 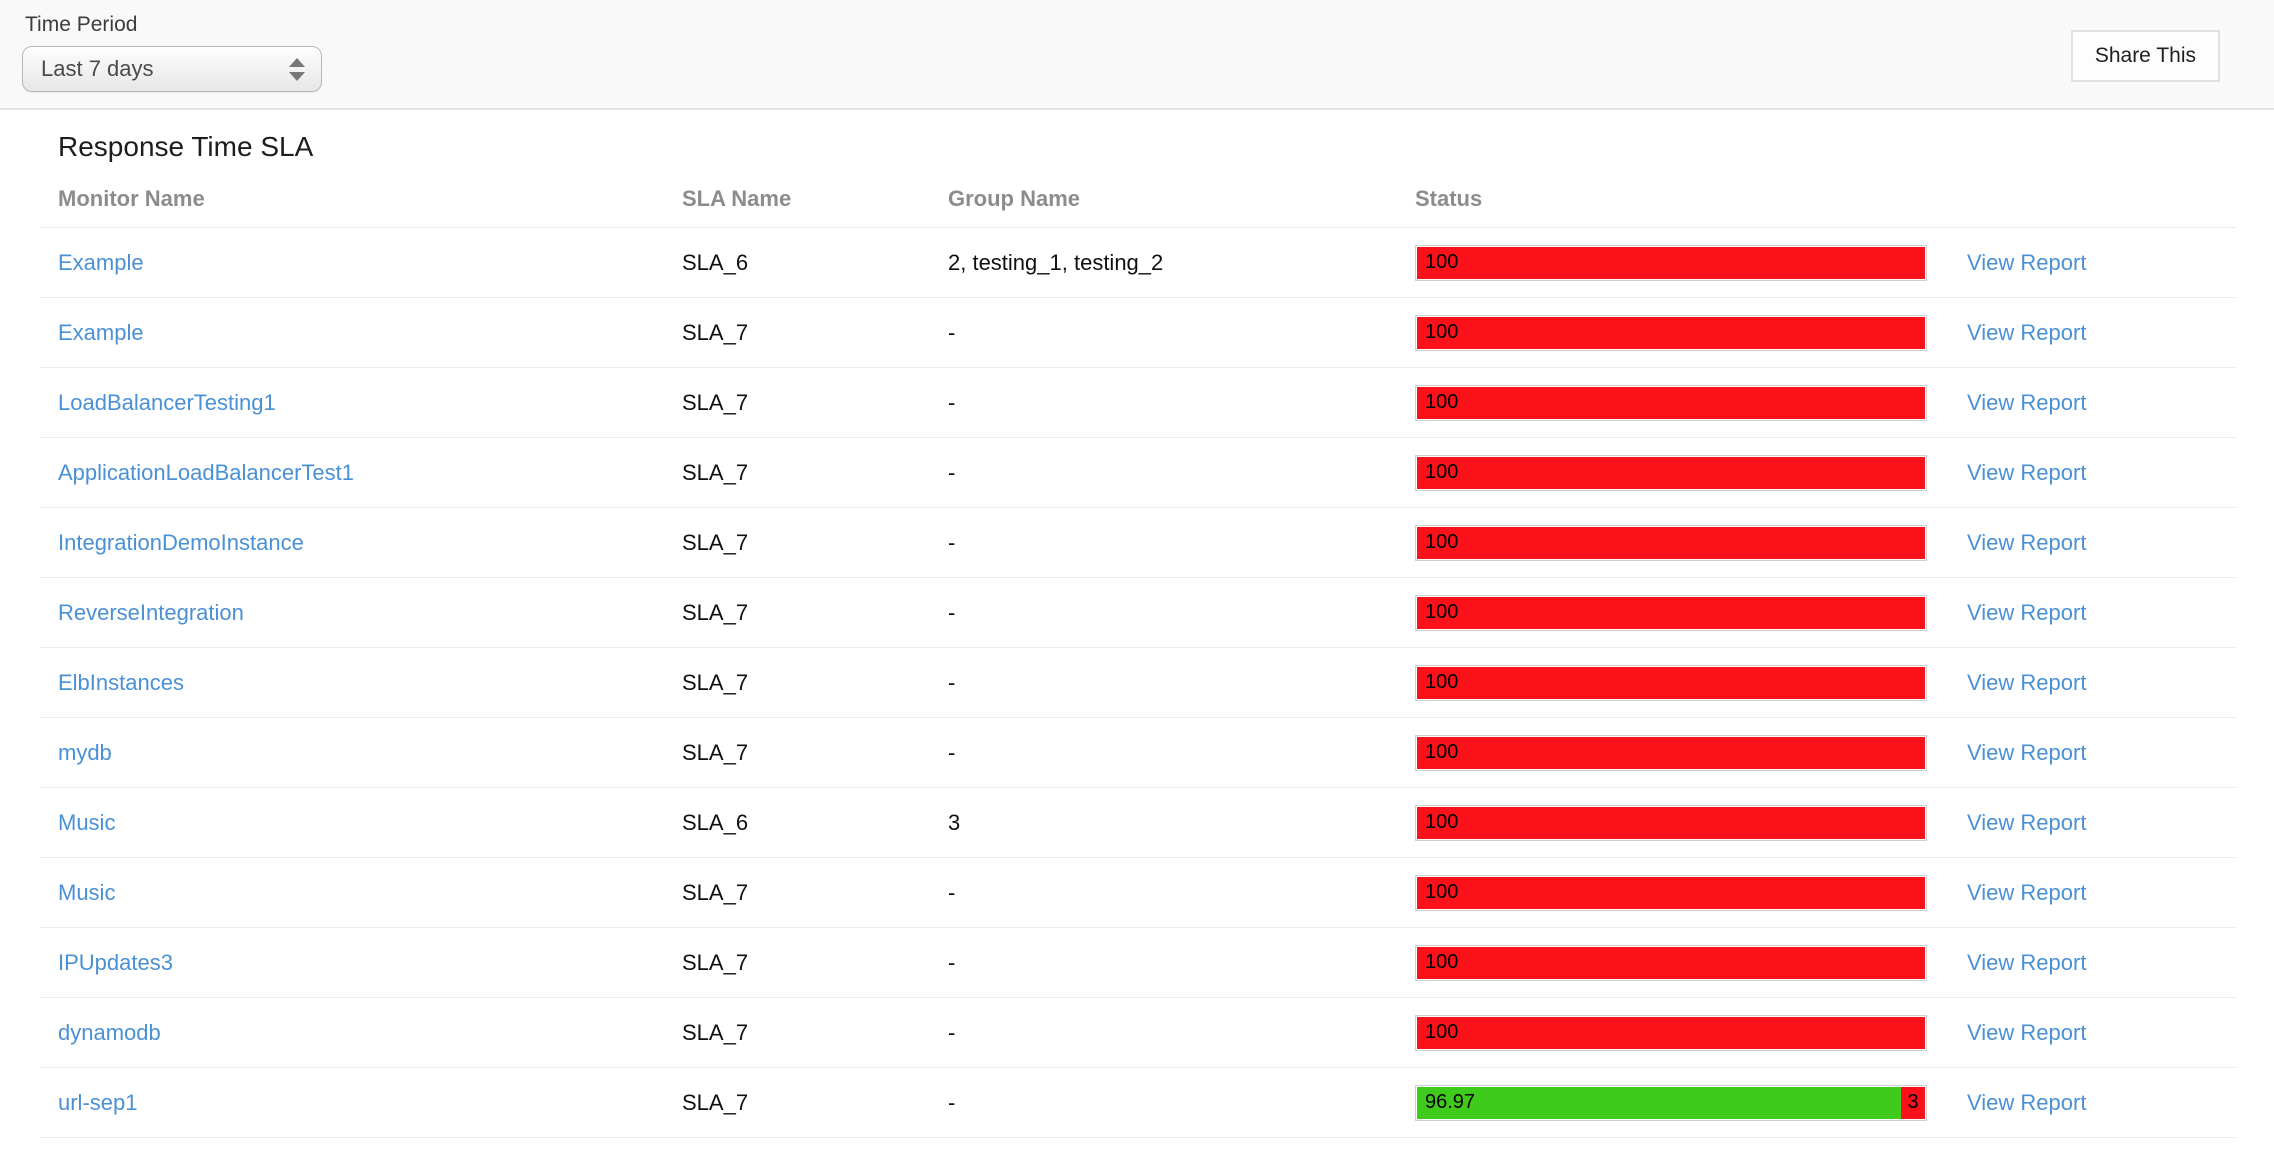 What do you see at coordinates (1137, 55) in the screenshot?
I see `toolbar: Time Period Last 7 days Share This` at bounding box center [1137, 55].